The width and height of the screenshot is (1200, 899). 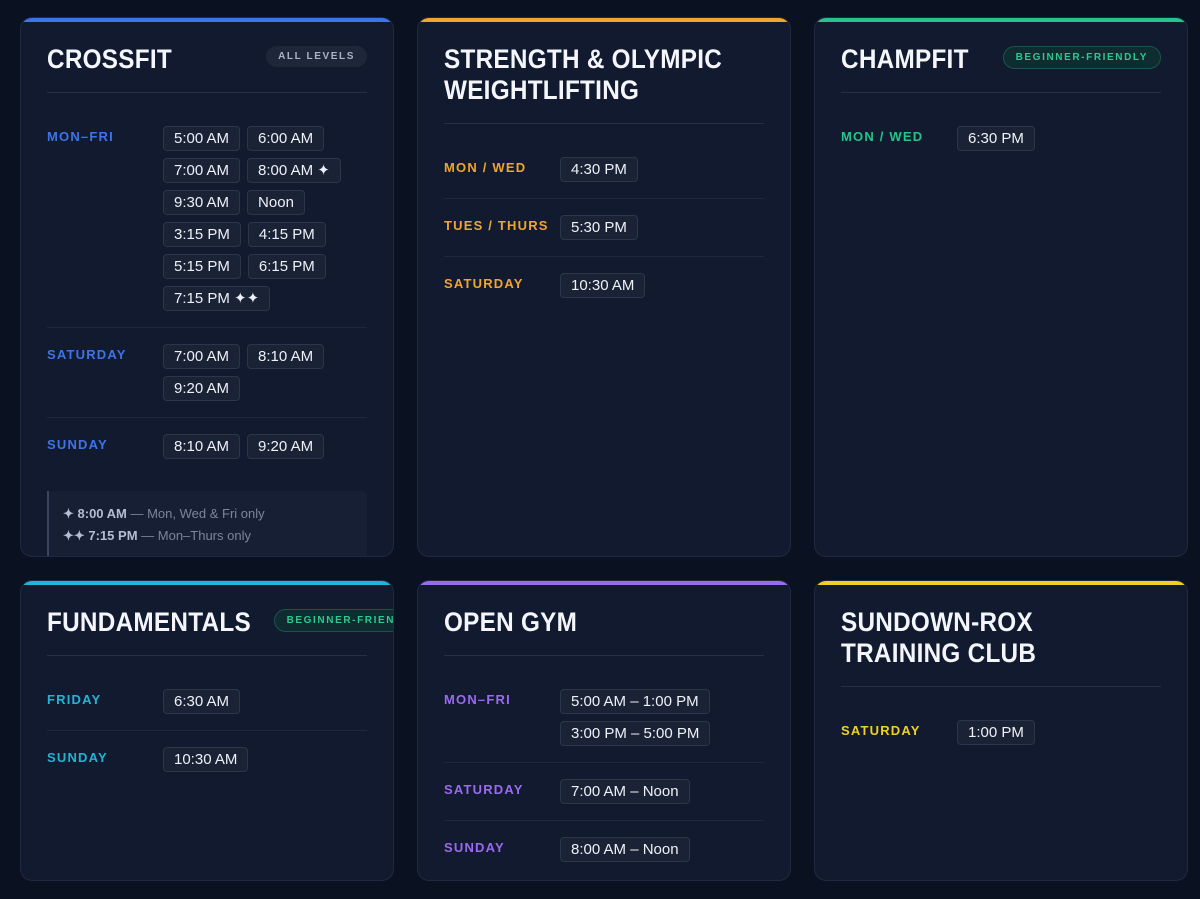 I want to click on schedule-rows: SATURDAY 1:00 PM, so click(x=1001, y=724).